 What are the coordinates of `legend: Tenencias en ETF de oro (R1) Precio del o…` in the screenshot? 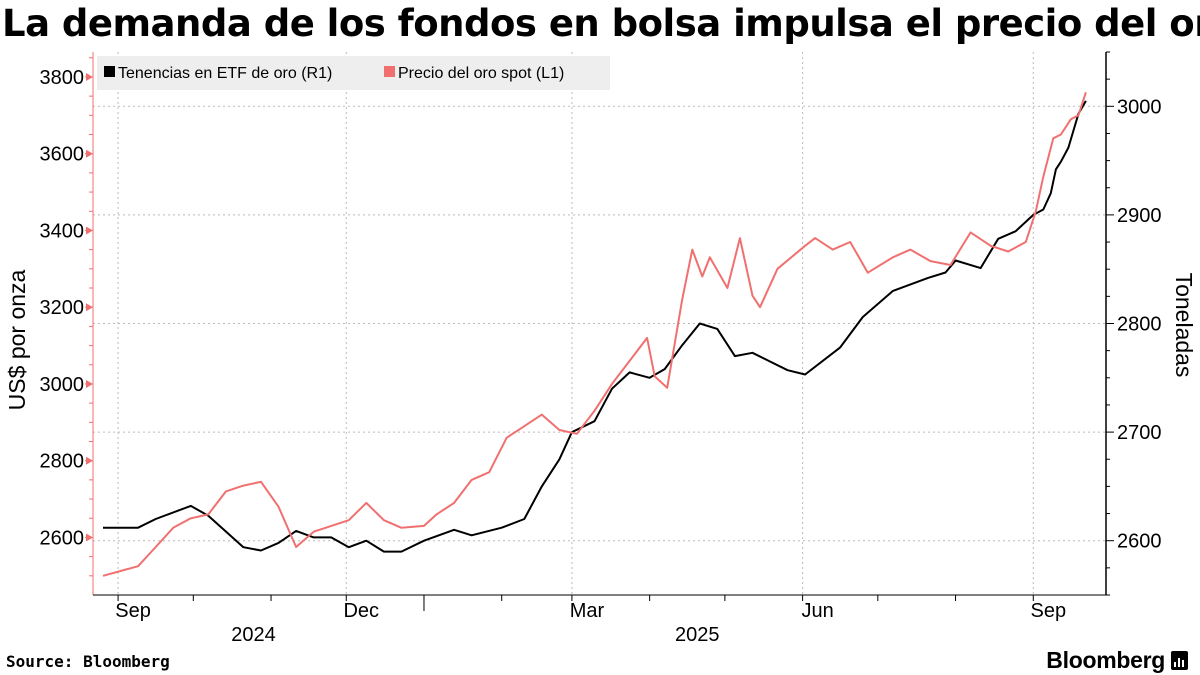 It's located at (353, 73).